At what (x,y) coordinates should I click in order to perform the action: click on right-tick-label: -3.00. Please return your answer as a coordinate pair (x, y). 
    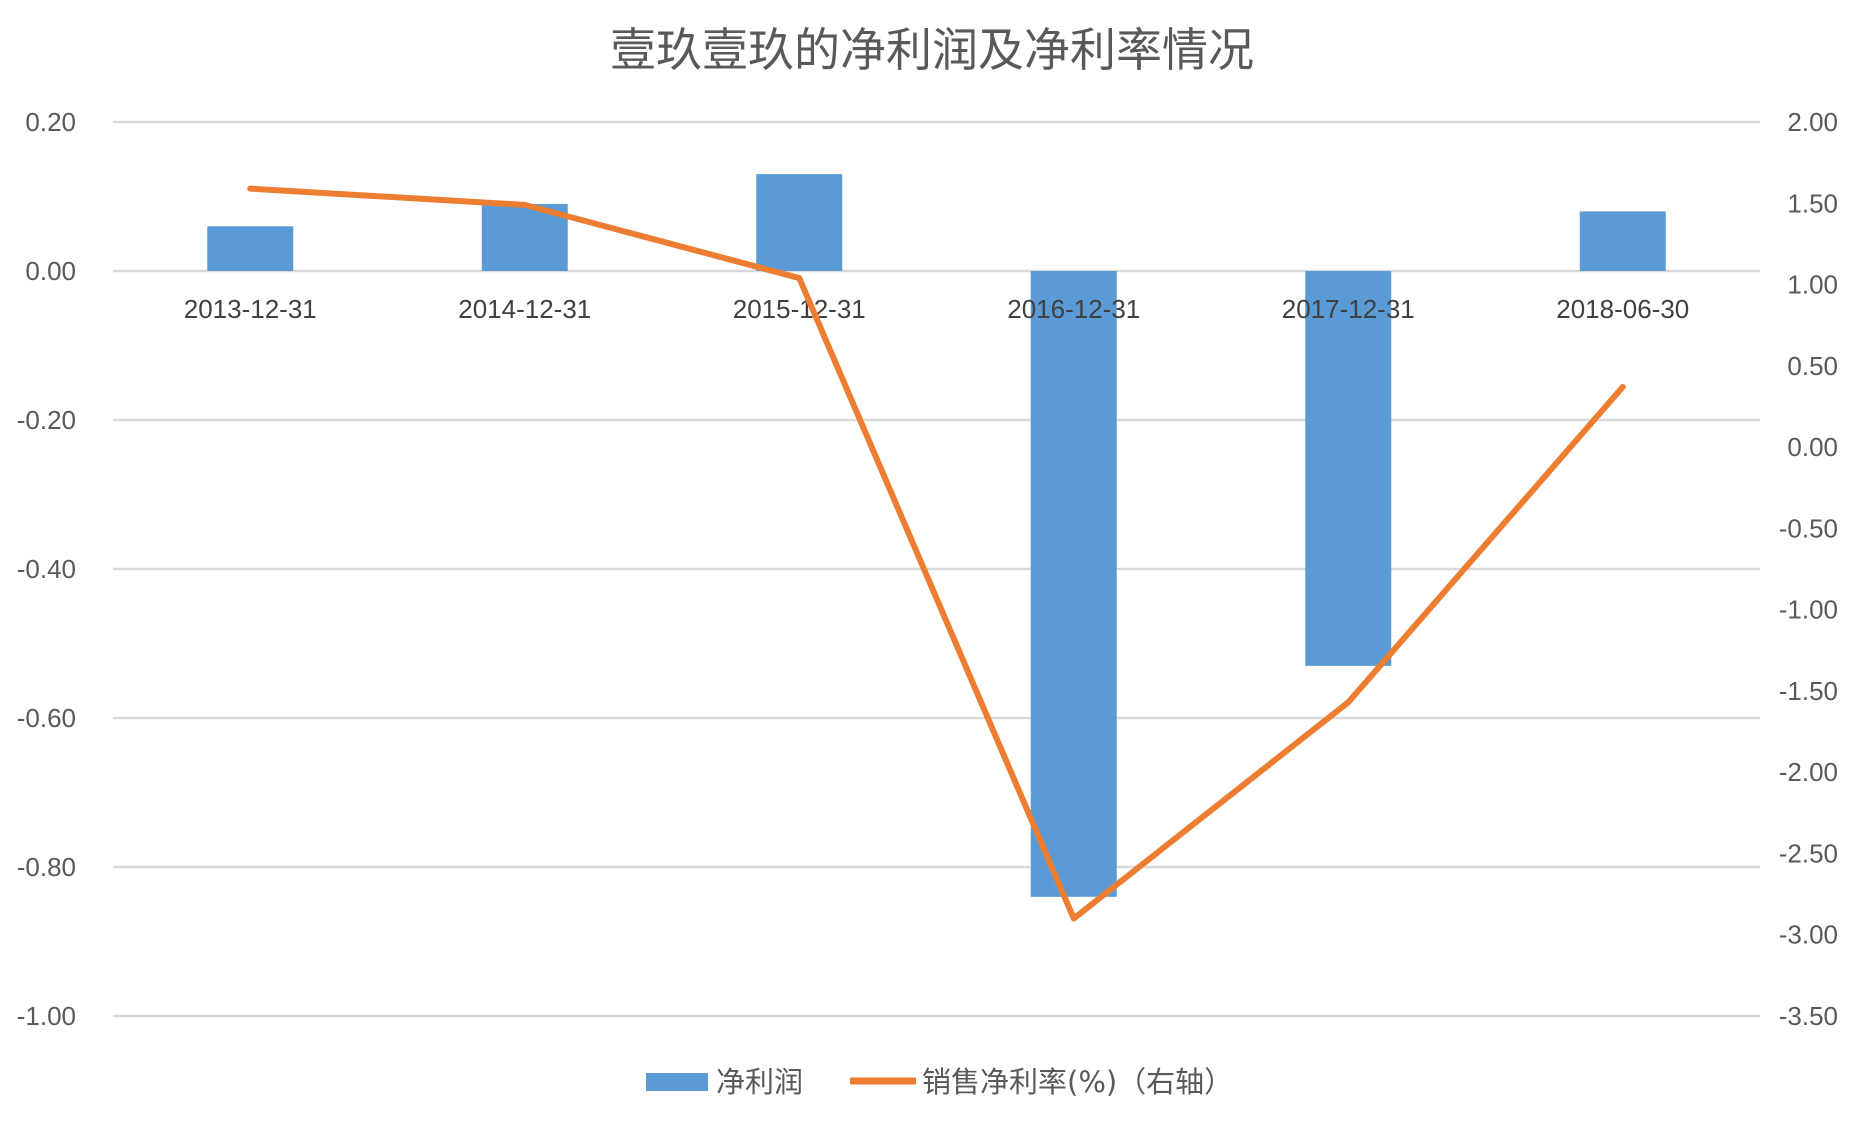
    Looking at the image, I should click on (1808, 935).